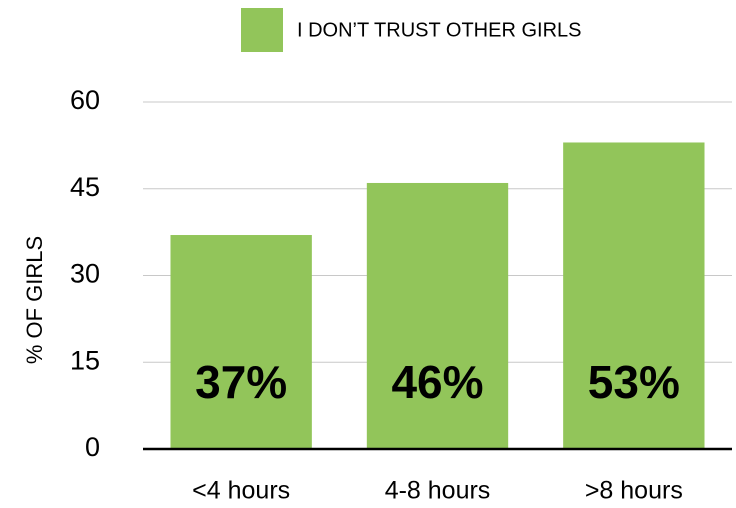 This screenshot has width=736, height=508. I want to click on x-tick-label: <4 hours, so click(241, 491).